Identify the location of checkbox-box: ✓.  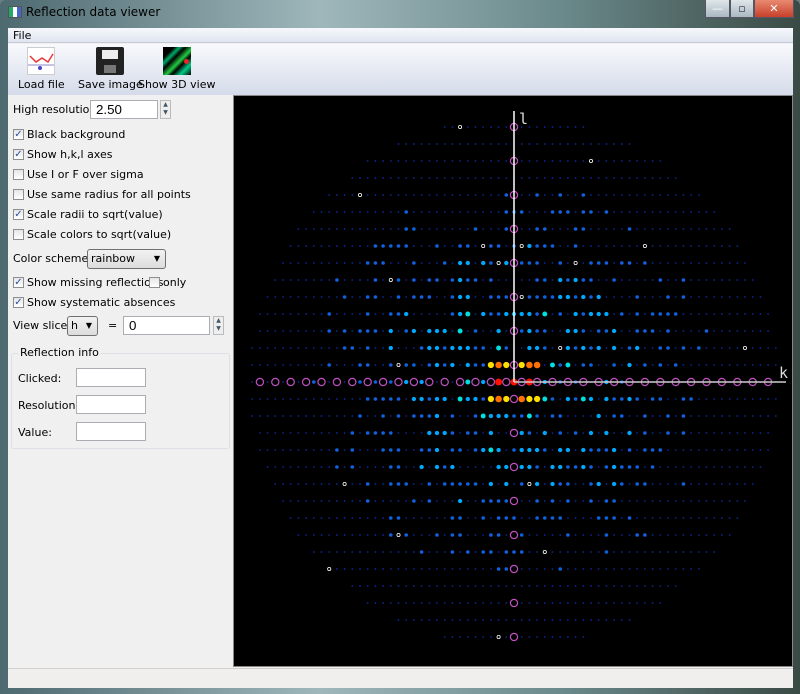
(18, 302).